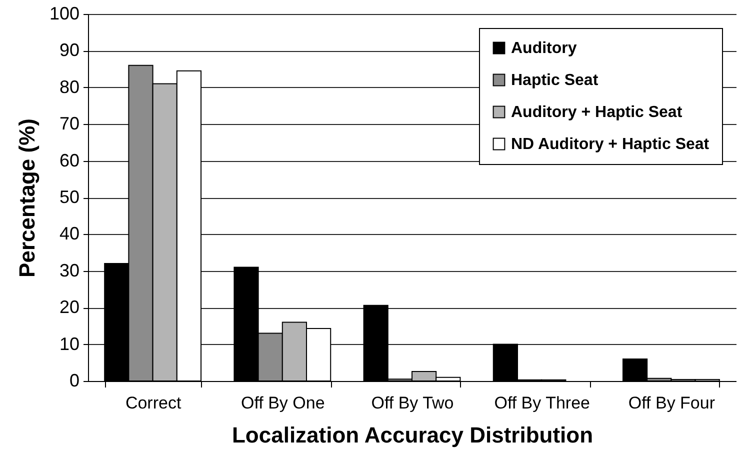  What do you see at coordinates (27, 198) in the screenshot?
I see `y-axis-title: Percentage (%)` at bounding box center [27, 198].